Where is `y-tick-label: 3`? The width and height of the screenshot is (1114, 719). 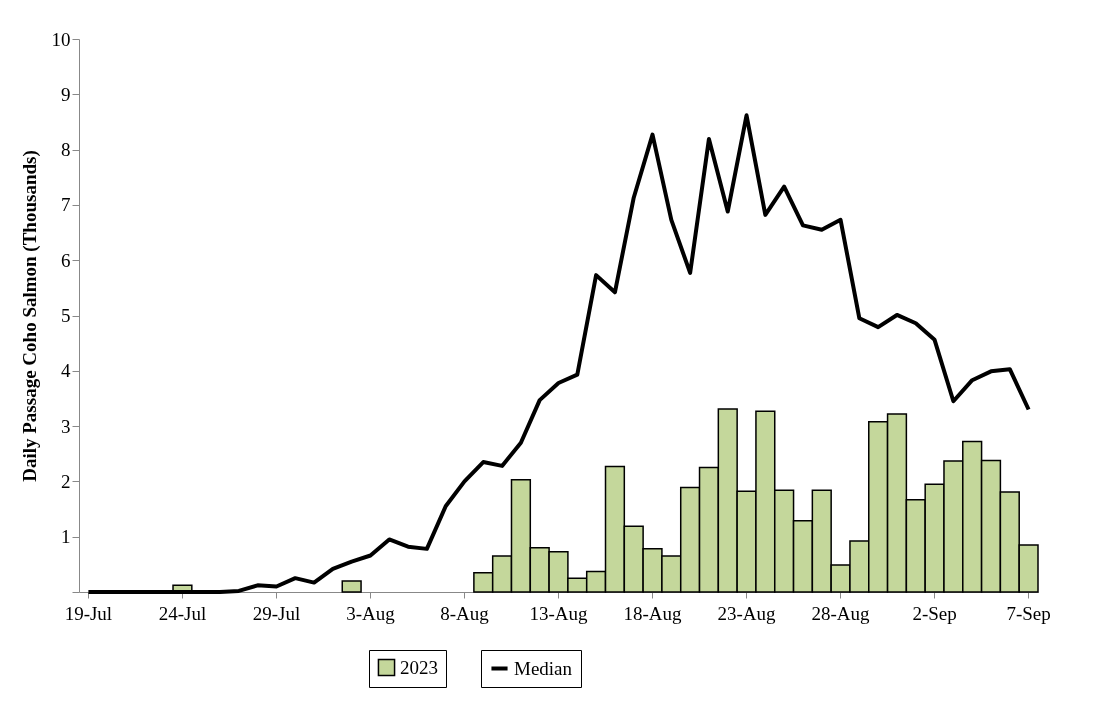
y-tick-label: 3 is located at coordinates (66, 426).